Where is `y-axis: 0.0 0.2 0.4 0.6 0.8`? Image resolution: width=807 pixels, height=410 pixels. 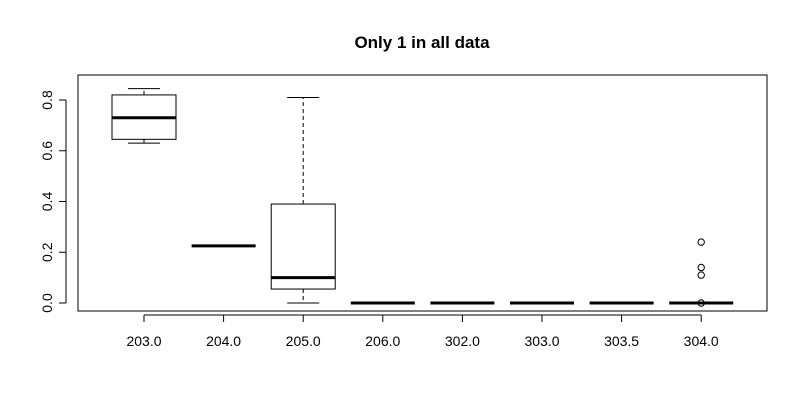
y-axis: 0.0 0.2 0.4 0.6 0.8 is located at coordinates (53, 201).